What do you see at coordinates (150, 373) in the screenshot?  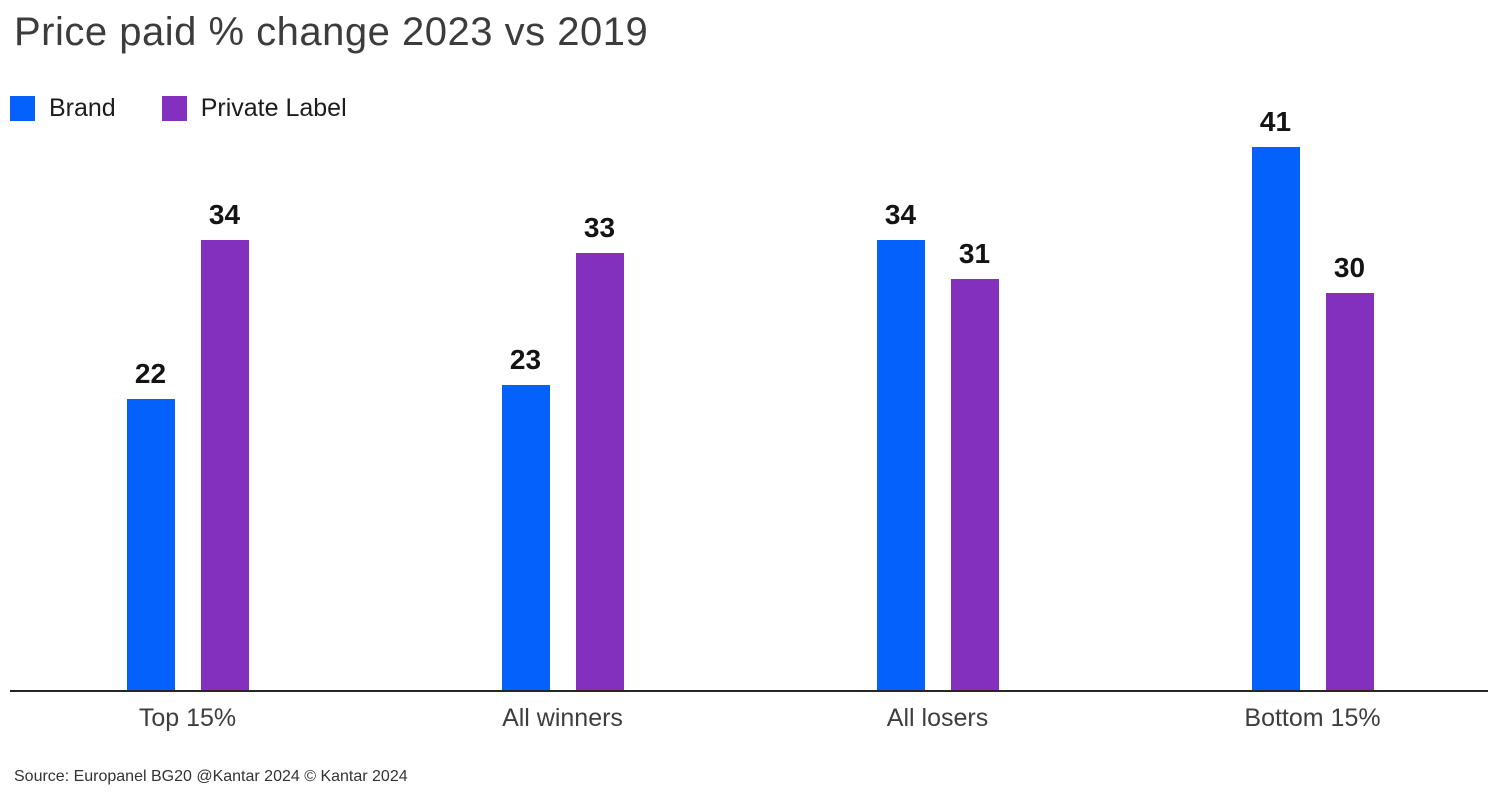 I see `bar-value-label: 22` at bounding box center [150, 373].